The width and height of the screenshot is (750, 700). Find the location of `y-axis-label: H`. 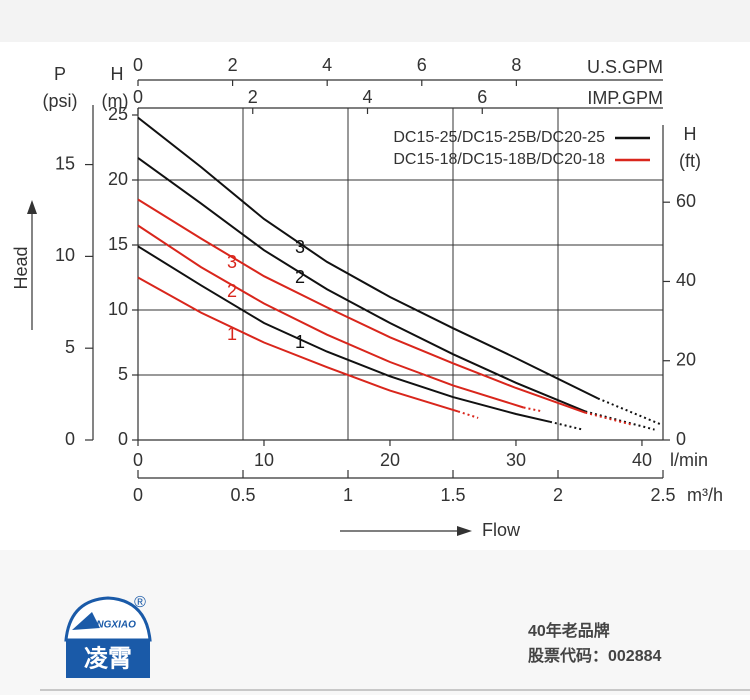

y-axis-label: H is located at coordinates (117, 74).